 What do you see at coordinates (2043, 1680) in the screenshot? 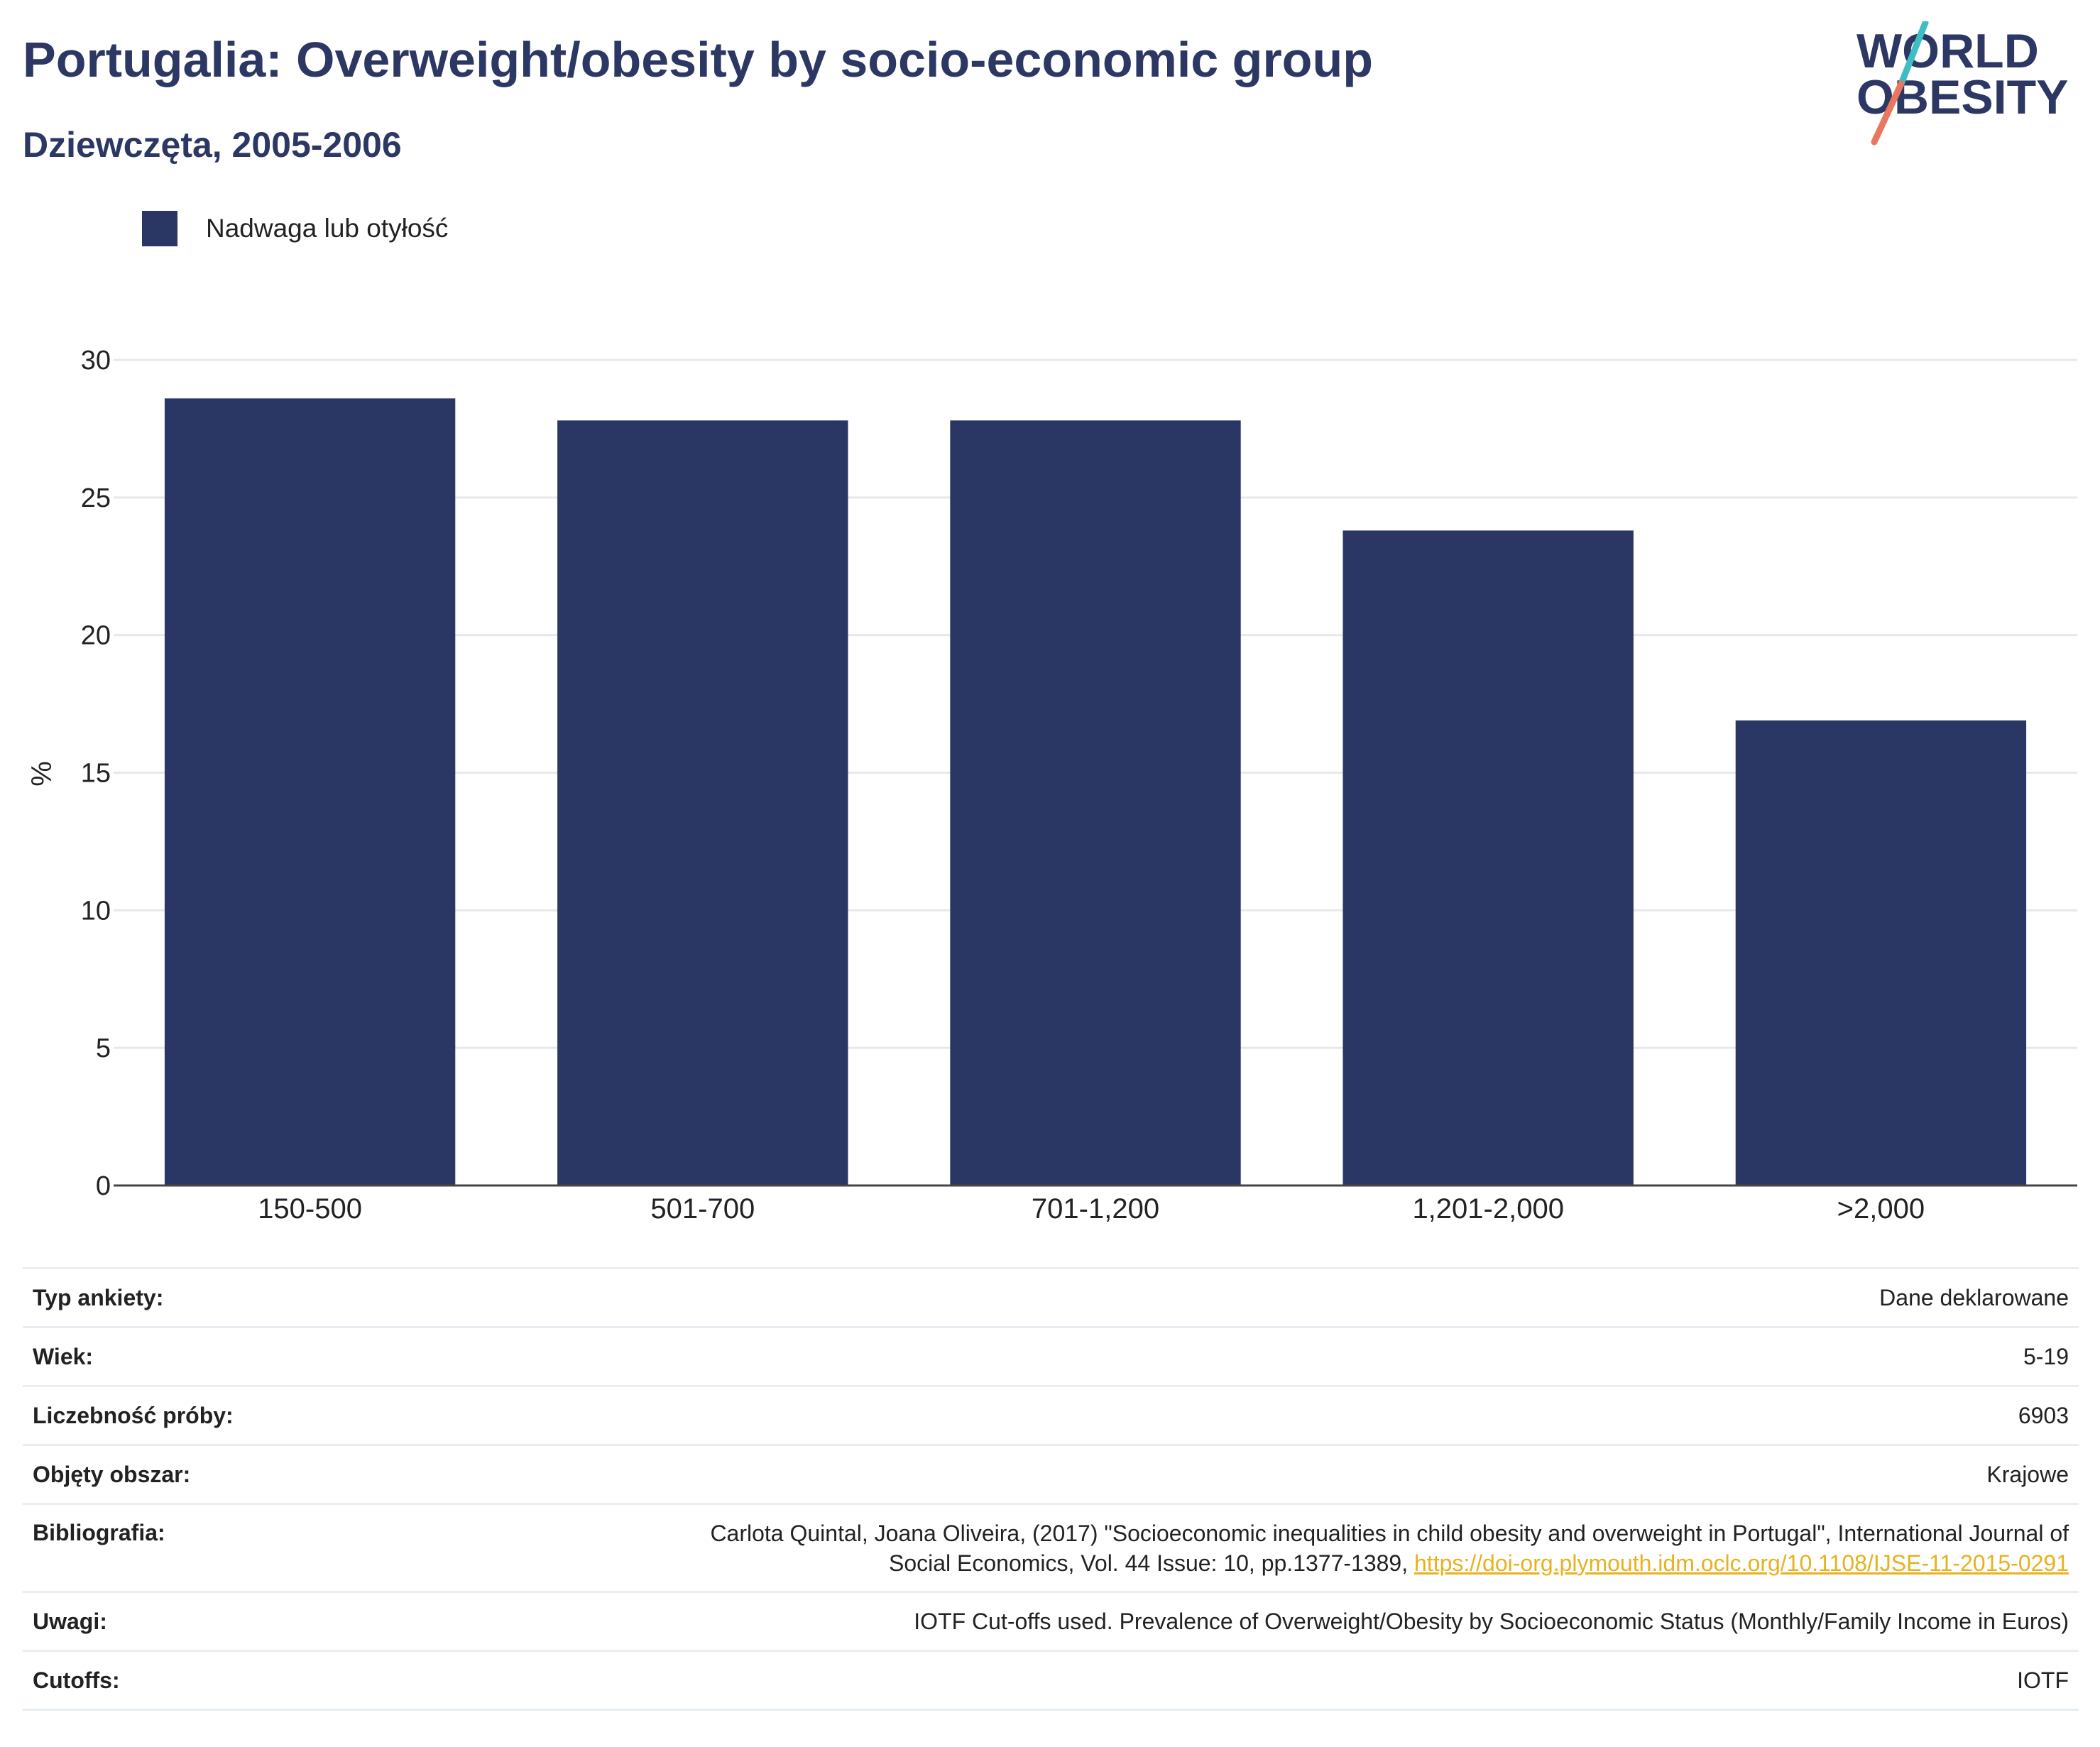
I see `info-value: IOTF` at bounding box center [2043, 1680].